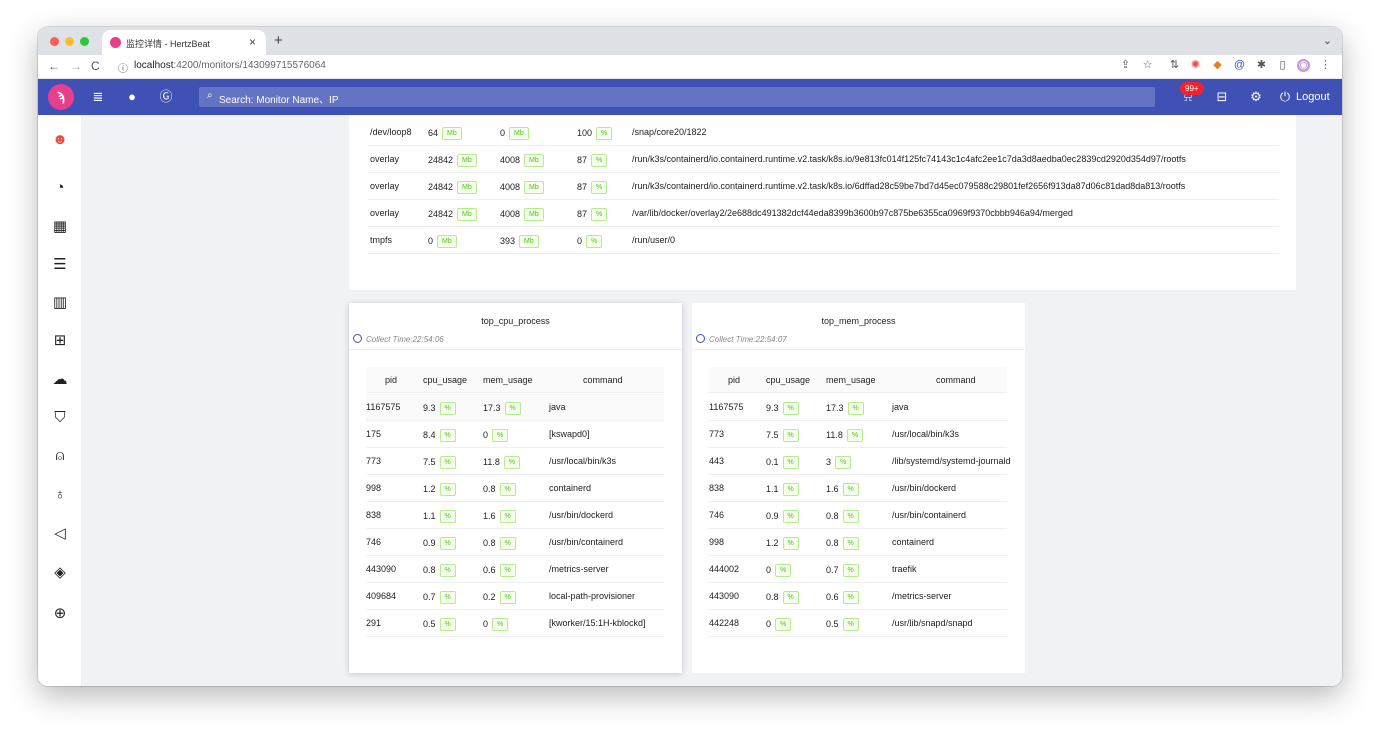 The height and width of the screenshot is (736, 1380). Describe the element at coordinates (503, 132) in the screenshot. I see `used-value: 0` at that location.